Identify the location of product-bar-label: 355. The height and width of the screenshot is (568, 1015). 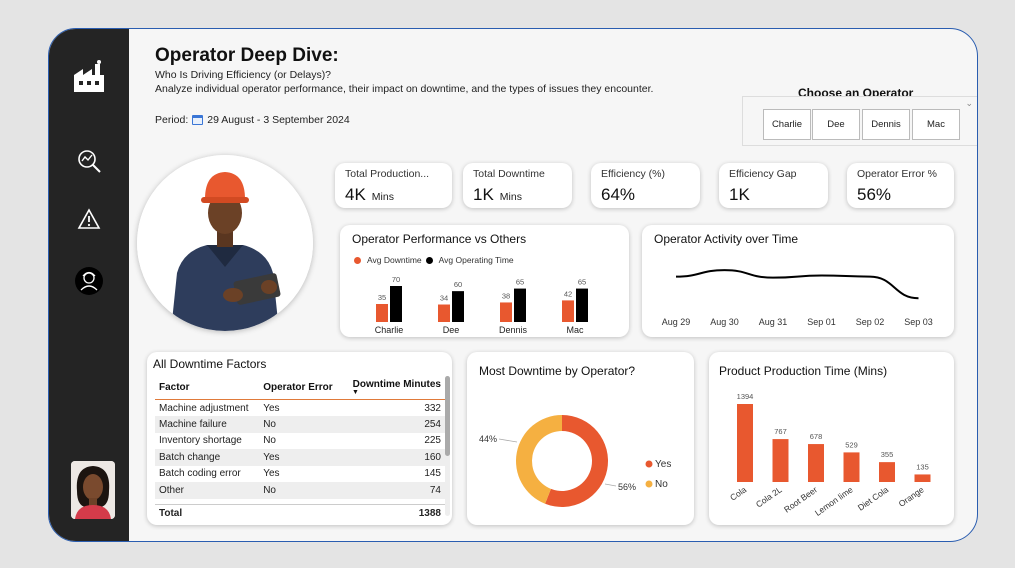
(887, 454).